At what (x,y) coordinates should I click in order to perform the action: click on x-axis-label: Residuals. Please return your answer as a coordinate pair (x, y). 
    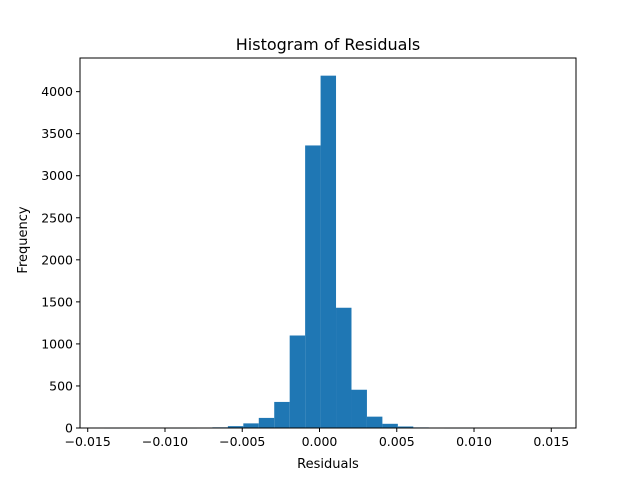
    Looking at the image, I should click on (328, 464).